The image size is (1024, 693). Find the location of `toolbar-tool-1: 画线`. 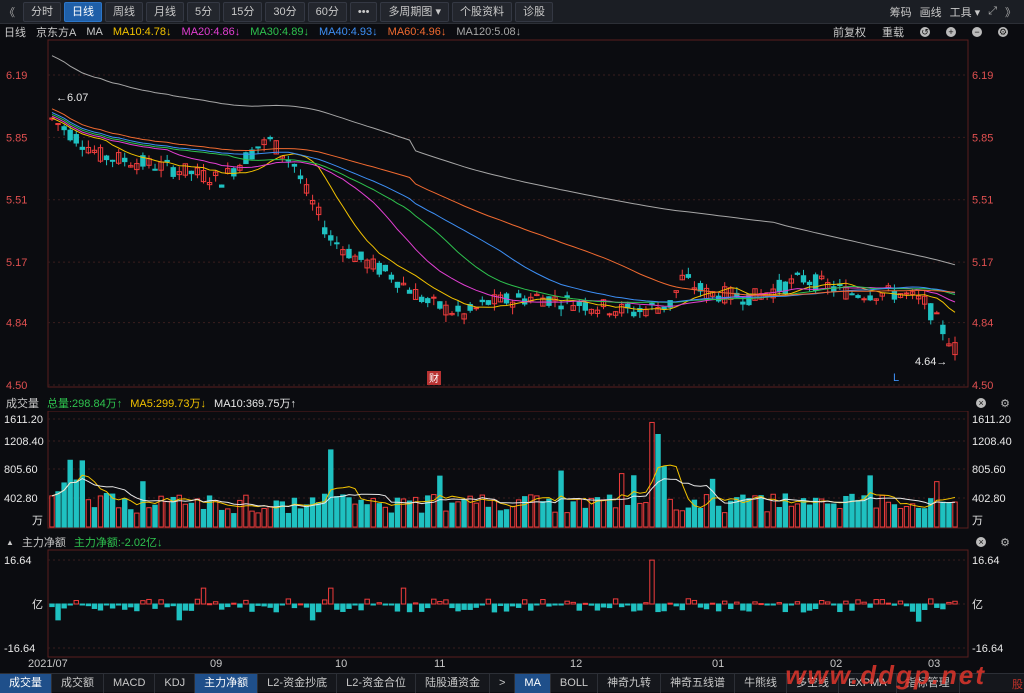

toolbar-tool-1: 画线 is located at coordinates (930, 12).